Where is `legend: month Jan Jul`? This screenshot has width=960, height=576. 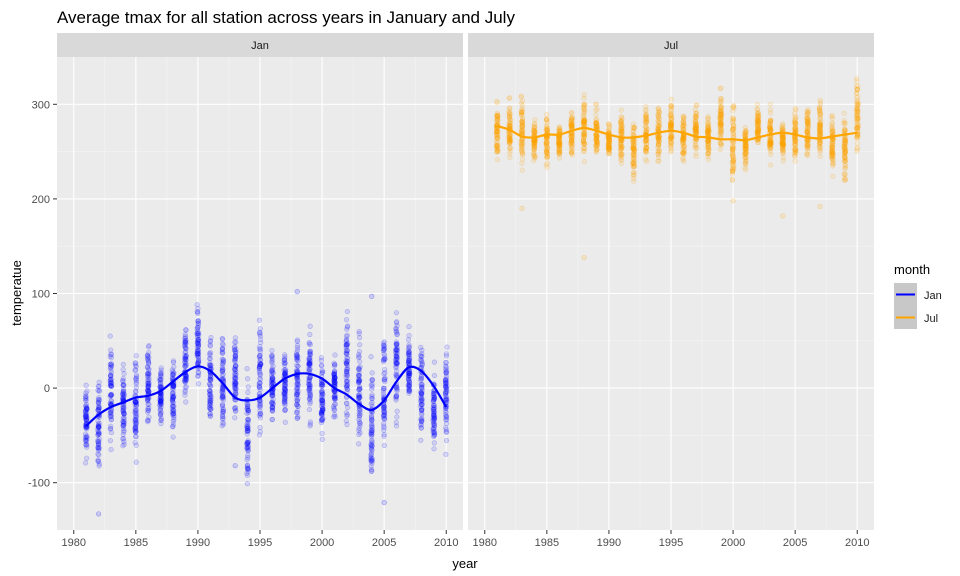
legend: month Jan Jul is located at coordinates (918, 295).